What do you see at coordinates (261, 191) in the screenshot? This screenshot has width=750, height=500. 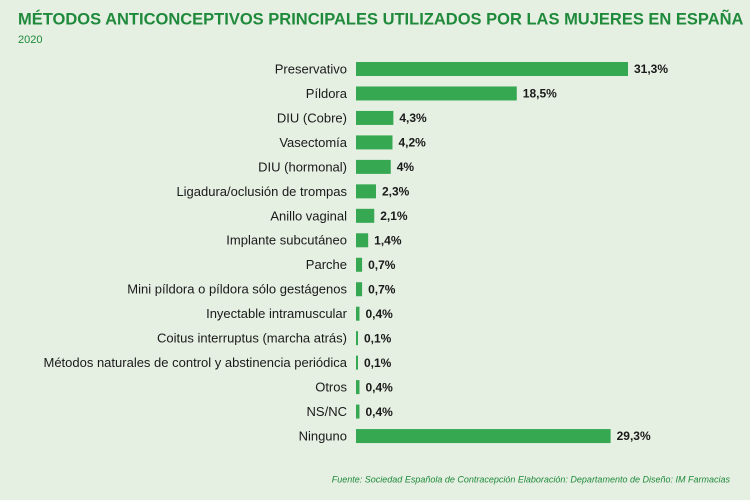 I see `category-label: Ligadura/oclusión de trompas` at bounding box center [261, 191].